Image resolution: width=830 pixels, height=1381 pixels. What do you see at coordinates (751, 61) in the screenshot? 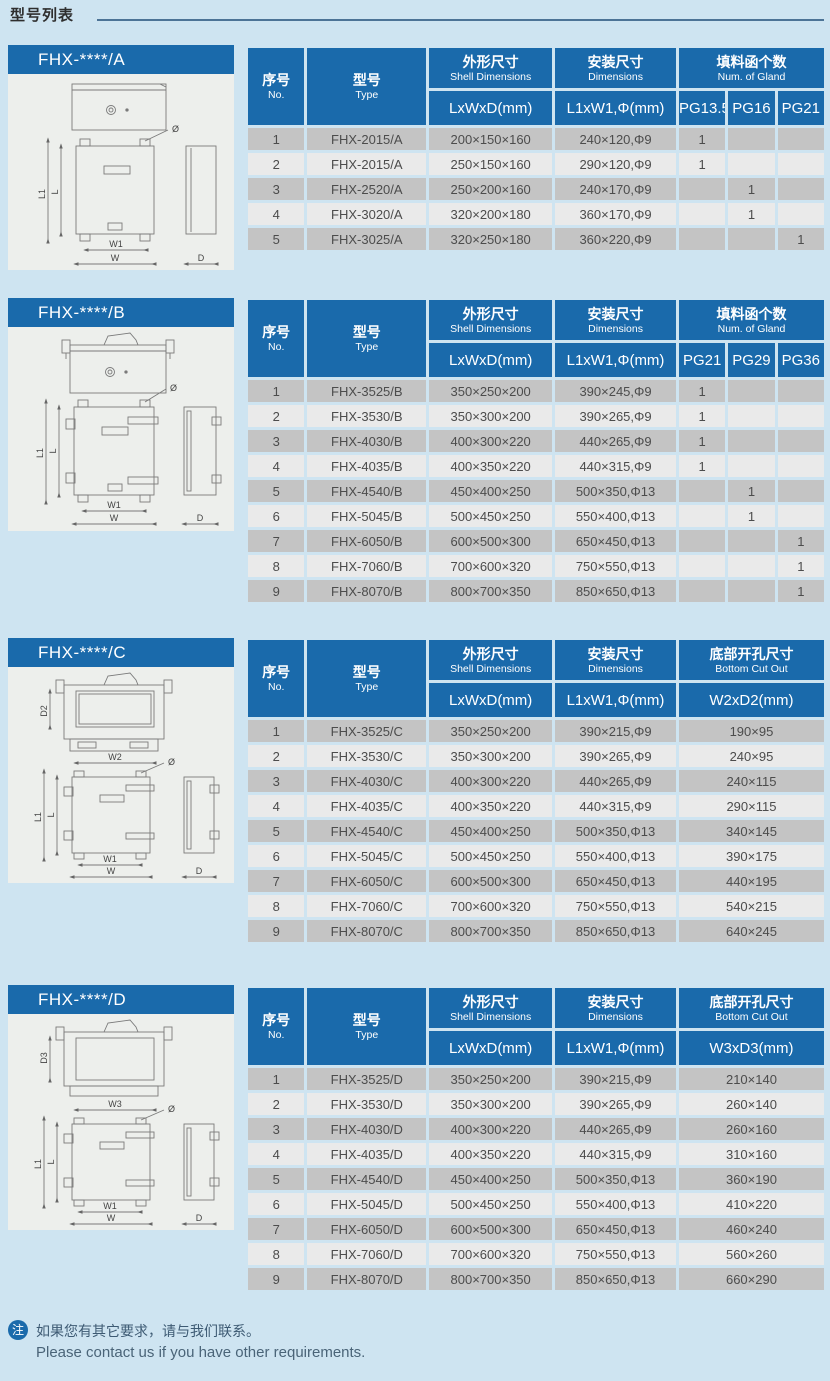
I see `col-header-gland-zh: 填料函个数` at bounding box center [751, 61].